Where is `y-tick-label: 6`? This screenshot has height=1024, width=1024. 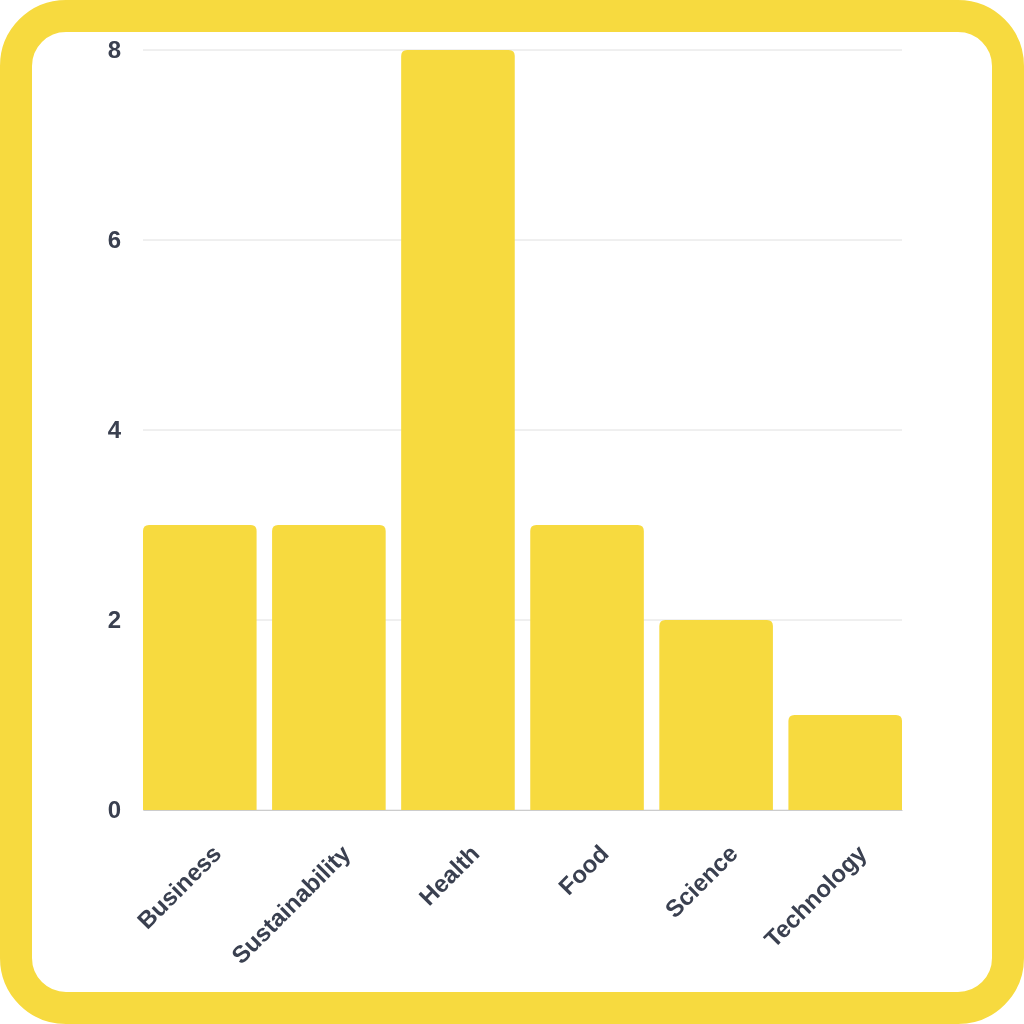
y-tick-label: 6 is located at coordinates (114, 240).